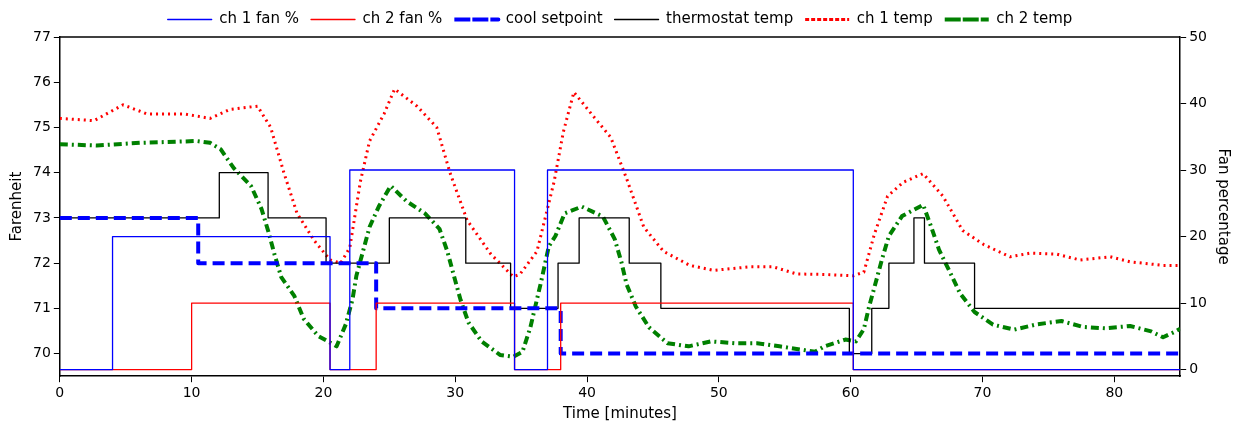 The height and width of the screenshot is (425, 1240). What do you see at coordinates (1198, 102) in the screenshot?
I see `y2-tick-label: 40` at bounding box center [1198, 102].